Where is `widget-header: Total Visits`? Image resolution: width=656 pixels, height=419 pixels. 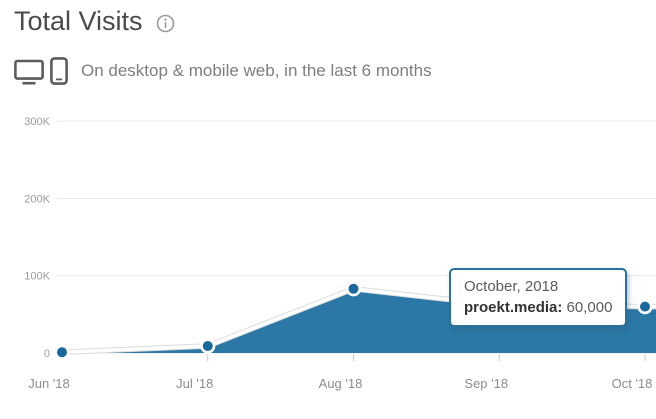 widget-header: Total Visits is located at coordinates (94, 21).